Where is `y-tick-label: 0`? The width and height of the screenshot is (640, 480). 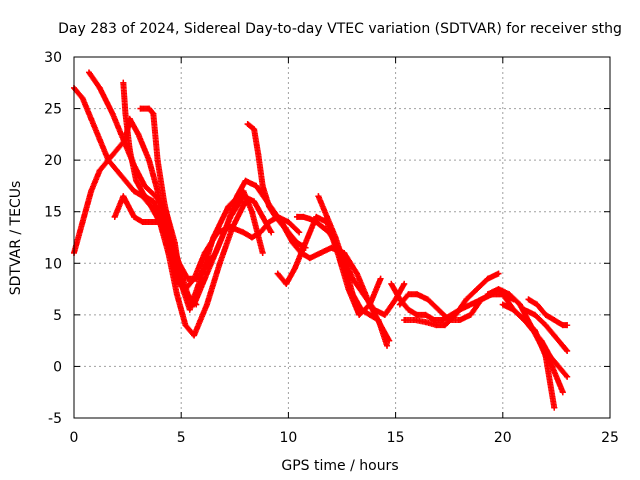 y-tick-label: 0 is located at coordinates (57, 367).